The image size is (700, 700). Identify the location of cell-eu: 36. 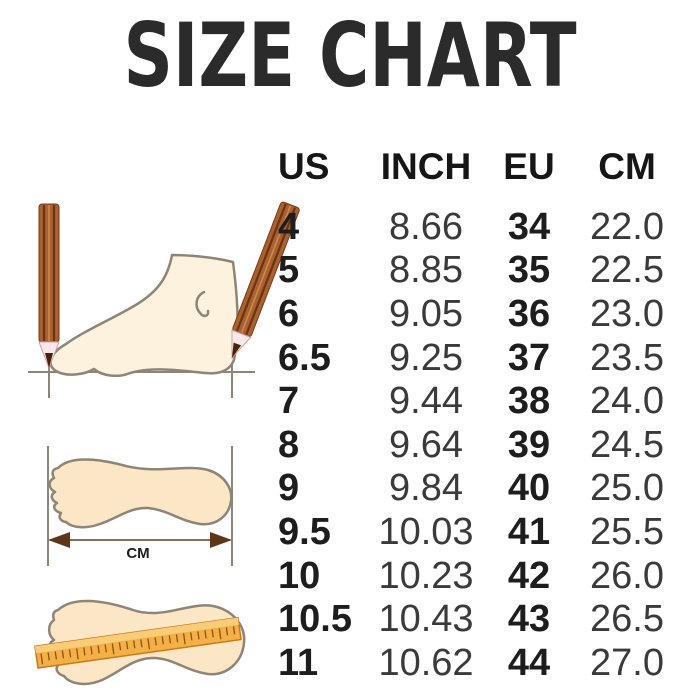
(529, 313).